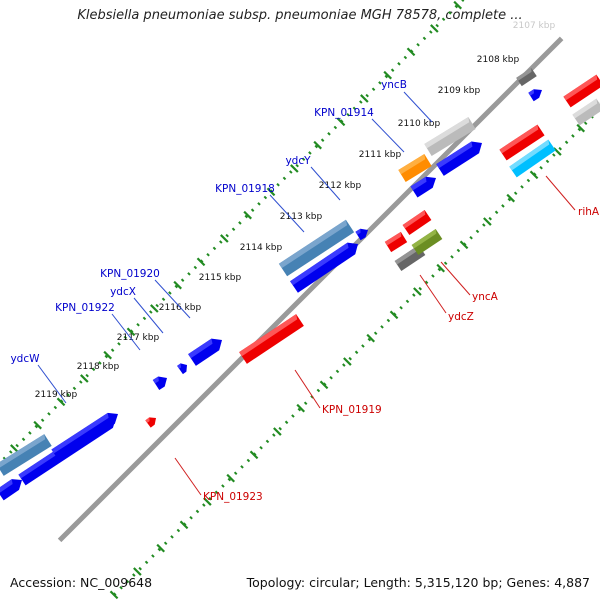 The height and width of the screenshot is (600, 600). What do you see at coordinates (459, 91) in the screenshot?
I see `kbp-label: 2109 kbp` at bounding box center [459, 91].